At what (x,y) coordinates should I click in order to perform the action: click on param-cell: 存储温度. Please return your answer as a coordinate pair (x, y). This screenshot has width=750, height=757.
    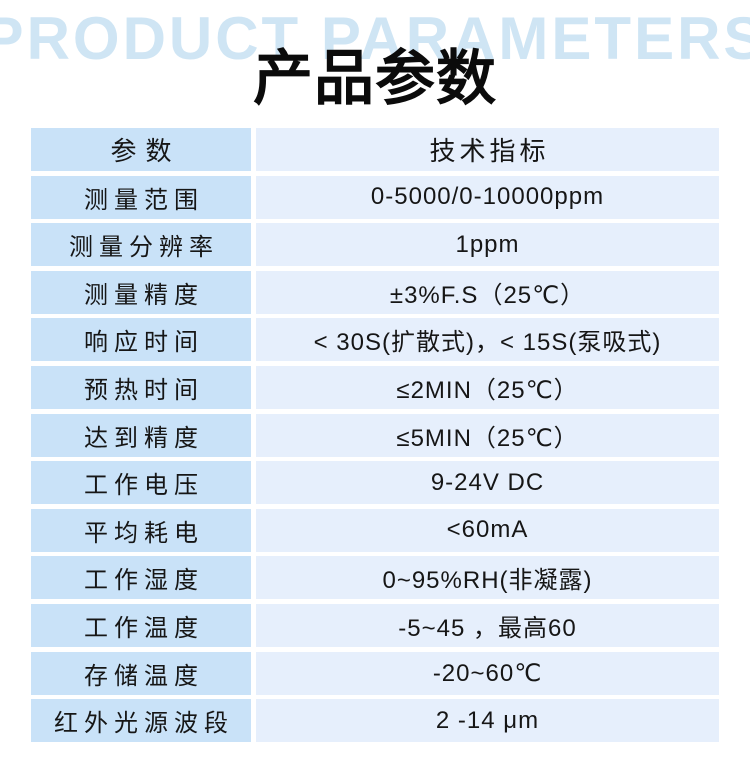
    Looking at the image, I should click on (141, 673).